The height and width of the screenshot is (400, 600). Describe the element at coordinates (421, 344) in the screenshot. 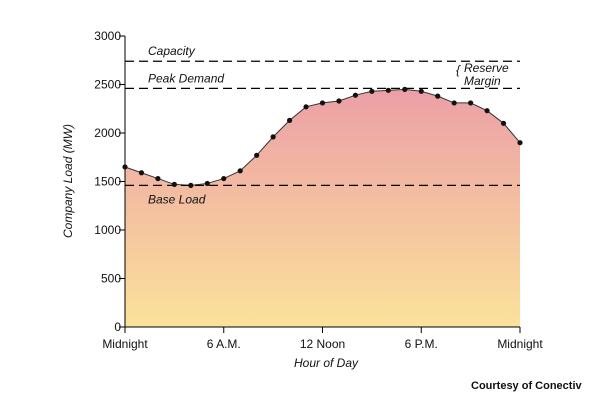

I see `x-tick-label: 6 P.M.` at that location.